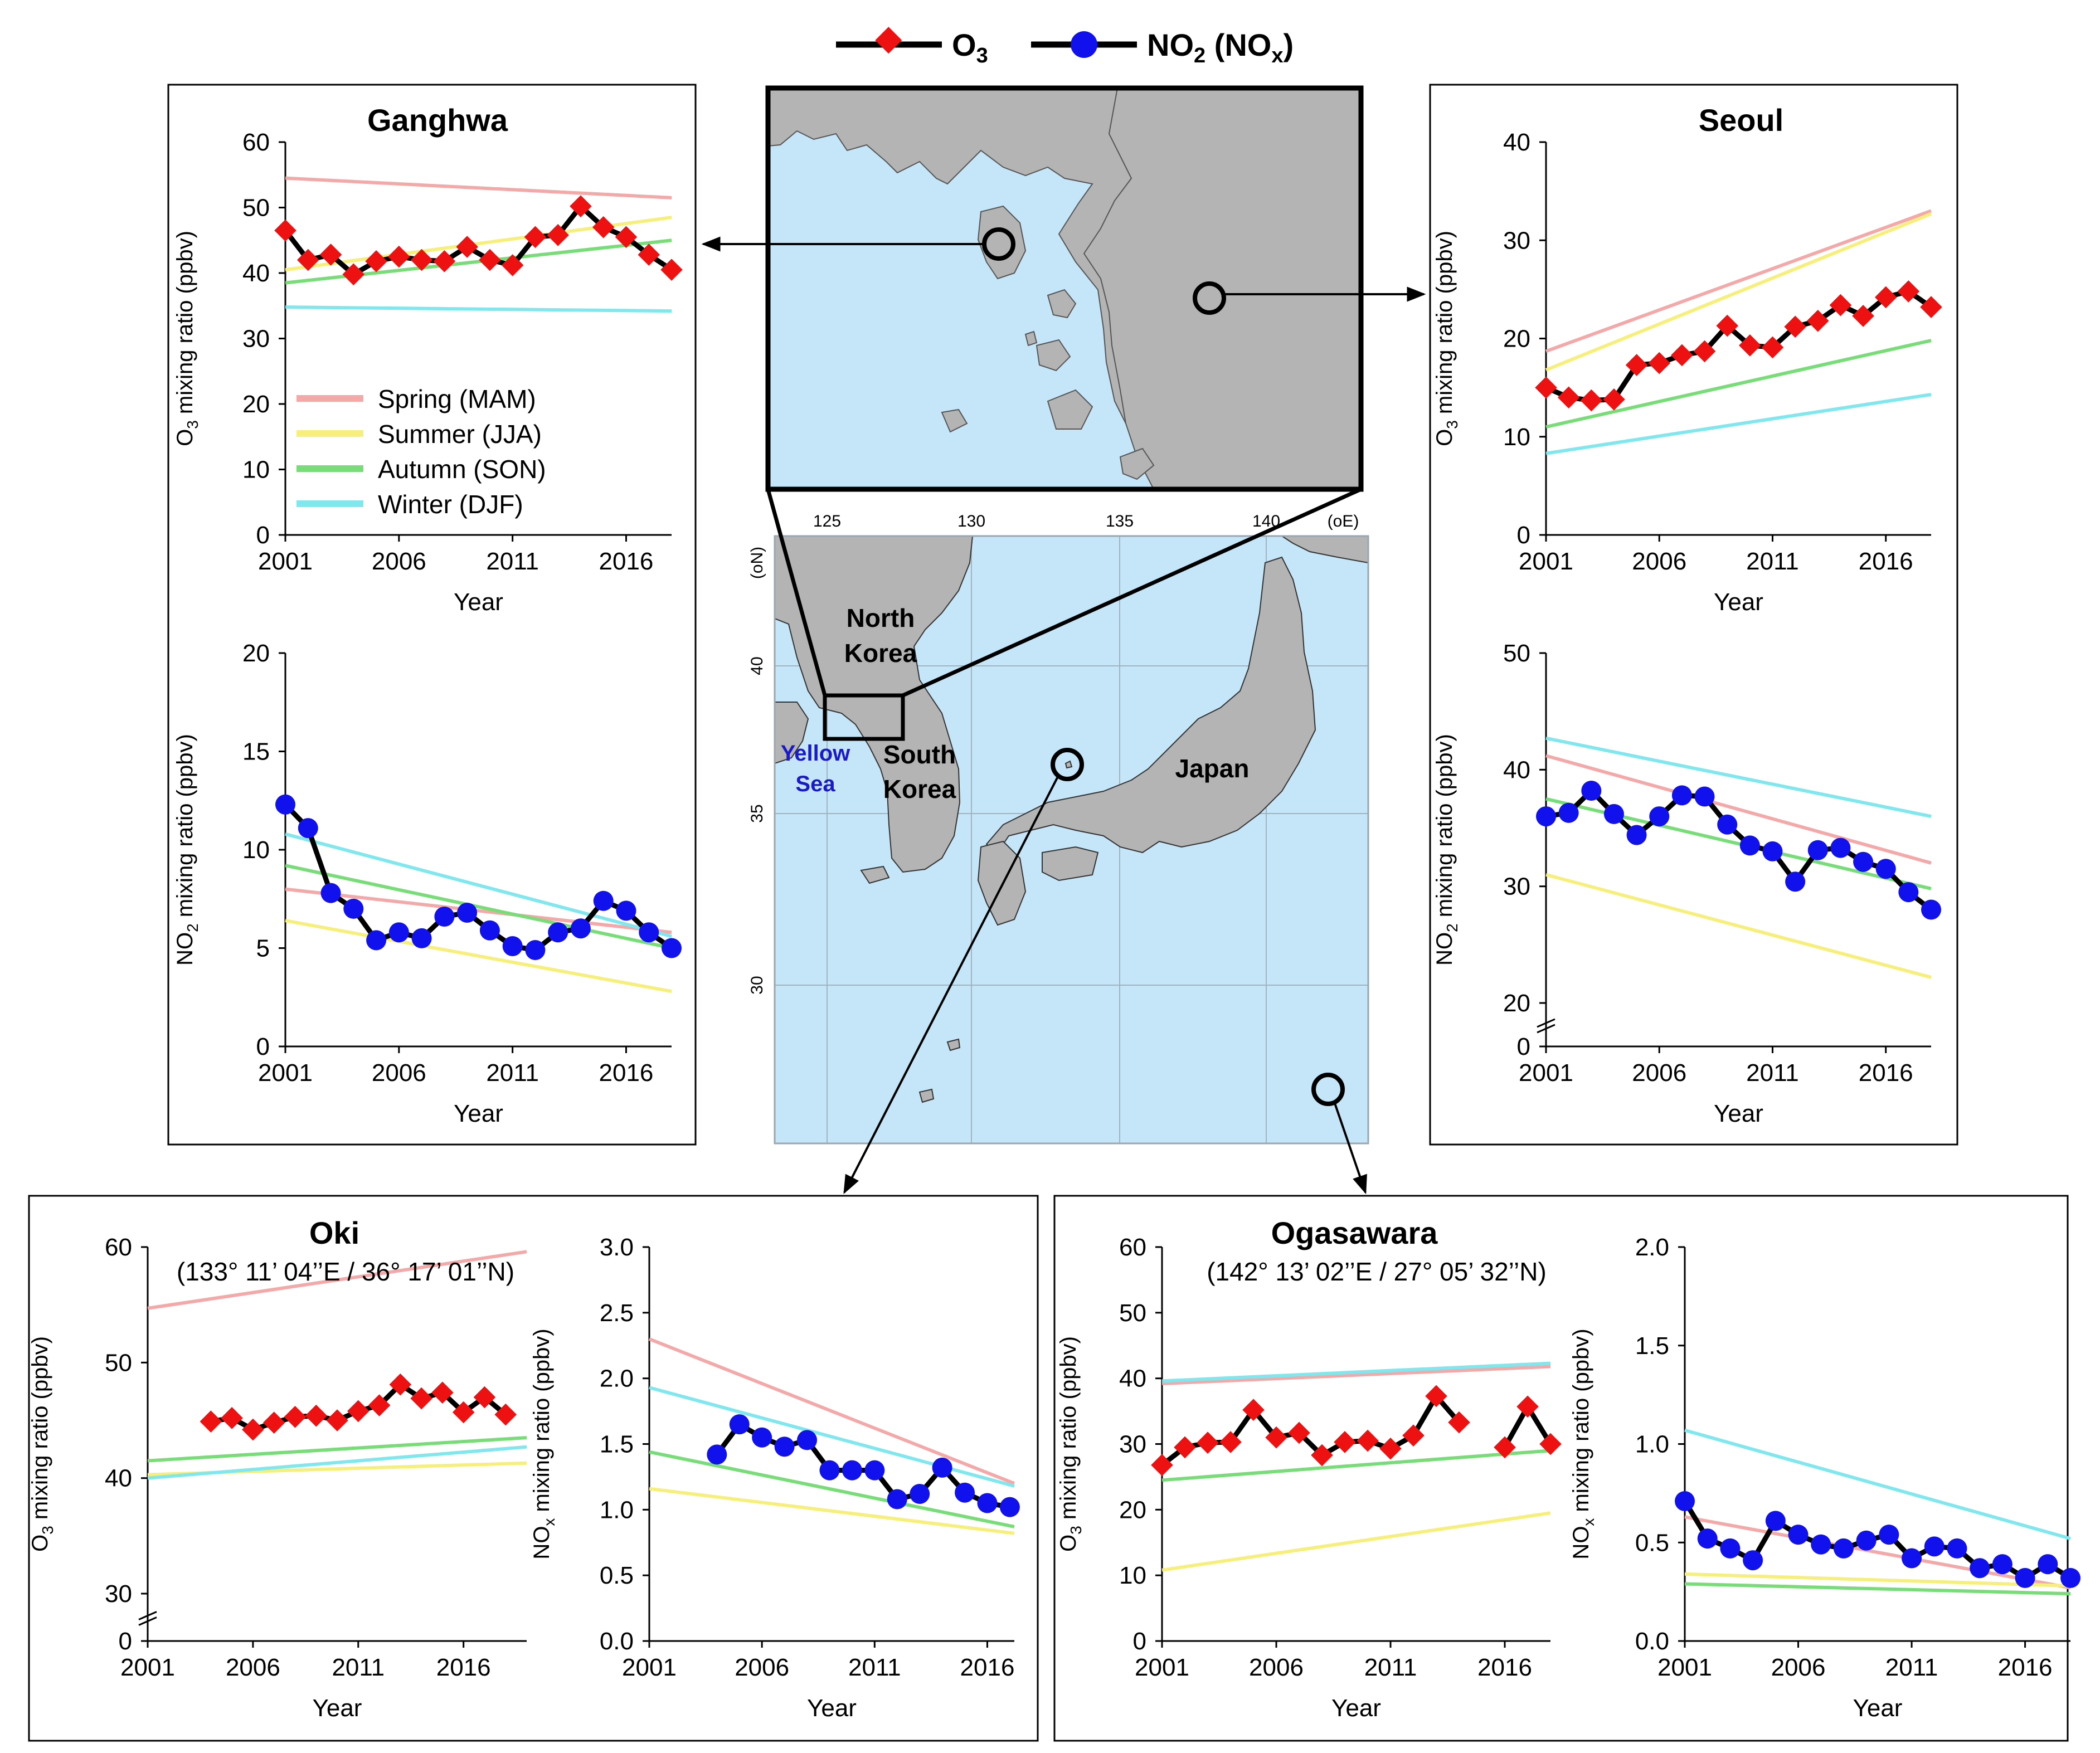 The image size is (2100, 1753). Describe the element at coordinates (1354, 1232) in the screenshot. I see `ogasawara-title: Ogasawara` at that location.